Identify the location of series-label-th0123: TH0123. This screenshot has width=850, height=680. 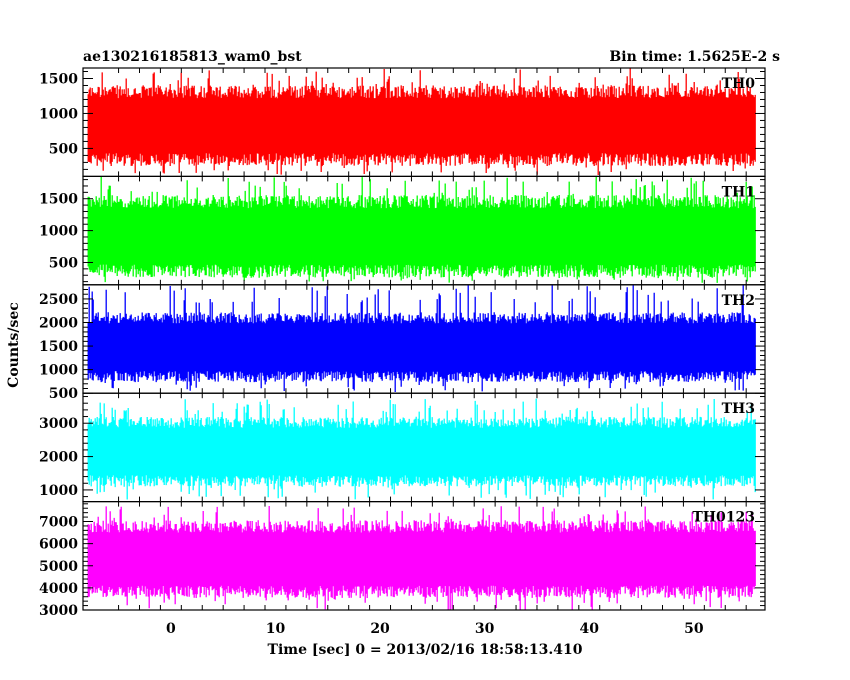
(723, 518).